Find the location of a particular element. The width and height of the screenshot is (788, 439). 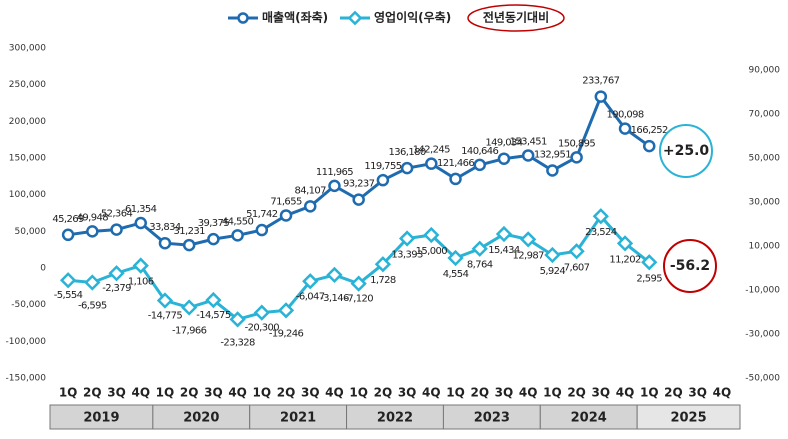

y-tick-label: 250,000 is located at coordinates (27, 85).